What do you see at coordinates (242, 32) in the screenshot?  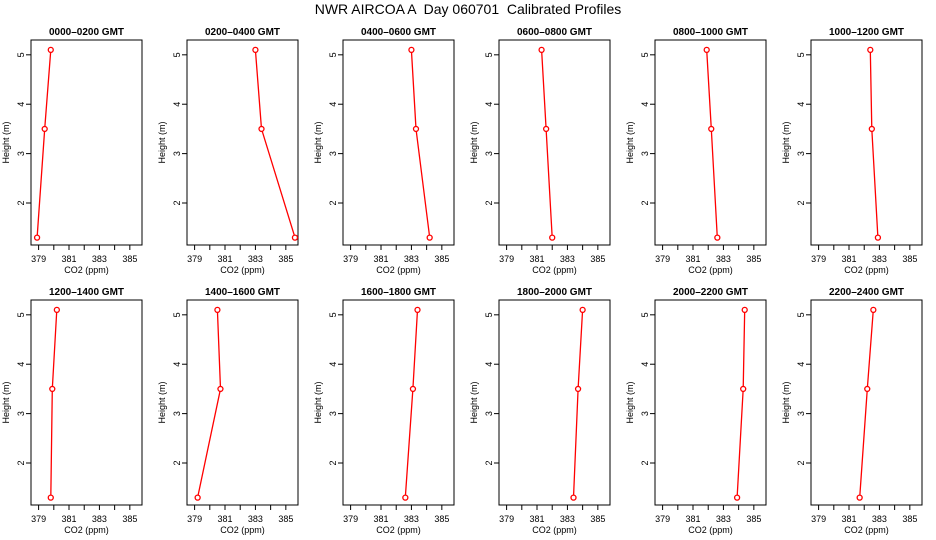 I see `panel-title: 0200–0400 GMT` at bounding box center [242, 32].